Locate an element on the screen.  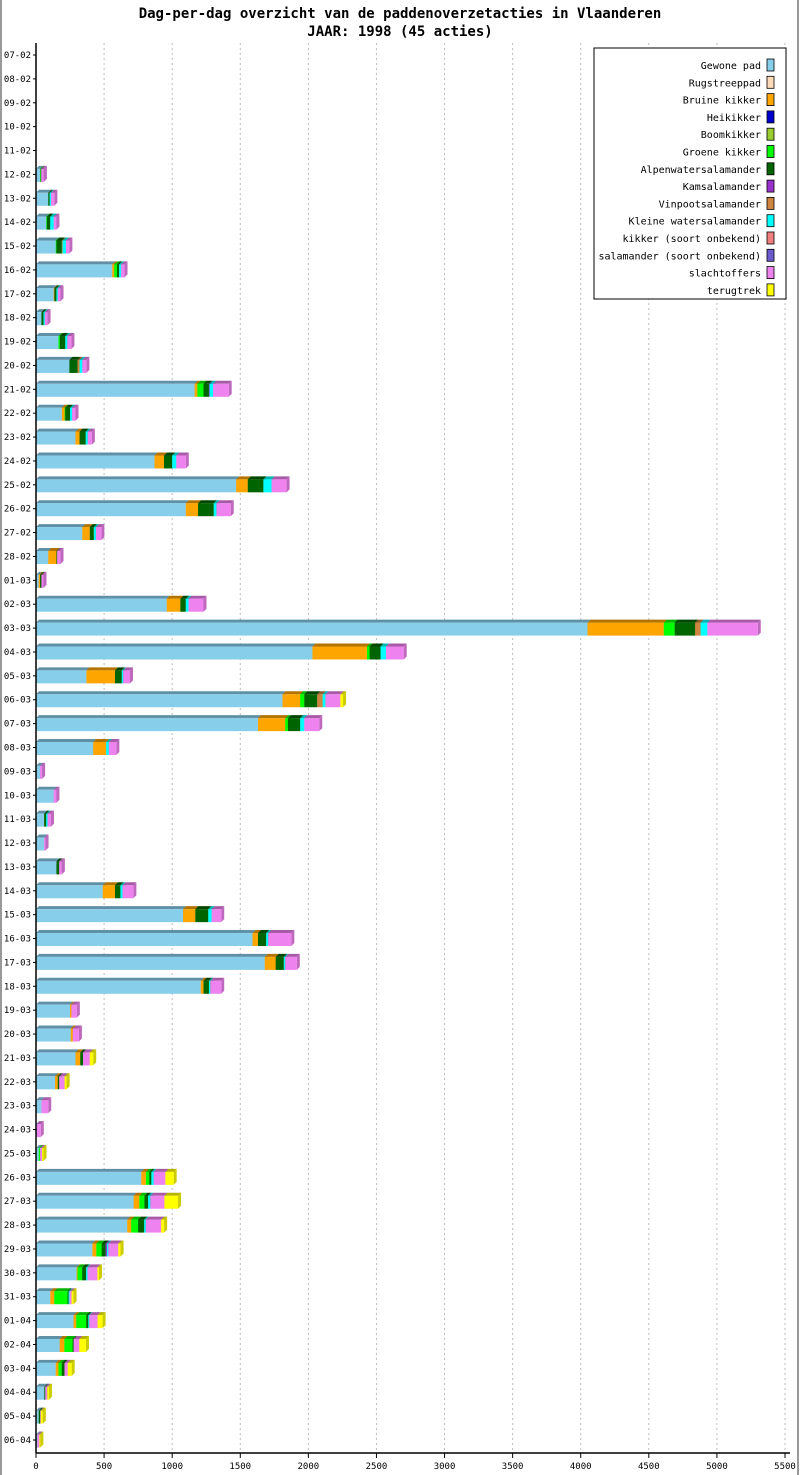
y-tick-label: 23-02 is located at coordinates (17, 438).